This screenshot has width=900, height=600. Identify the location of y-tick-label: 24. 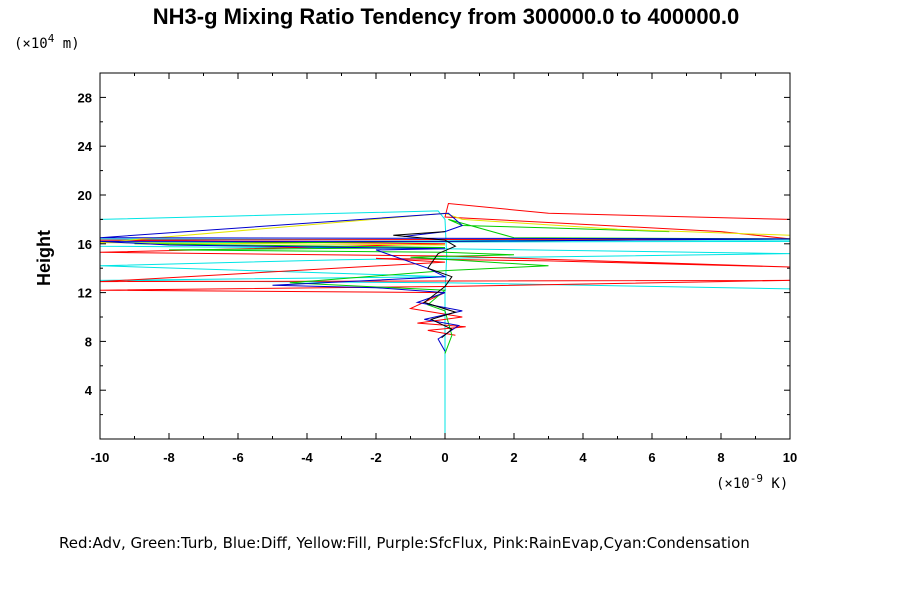
(85, 146).